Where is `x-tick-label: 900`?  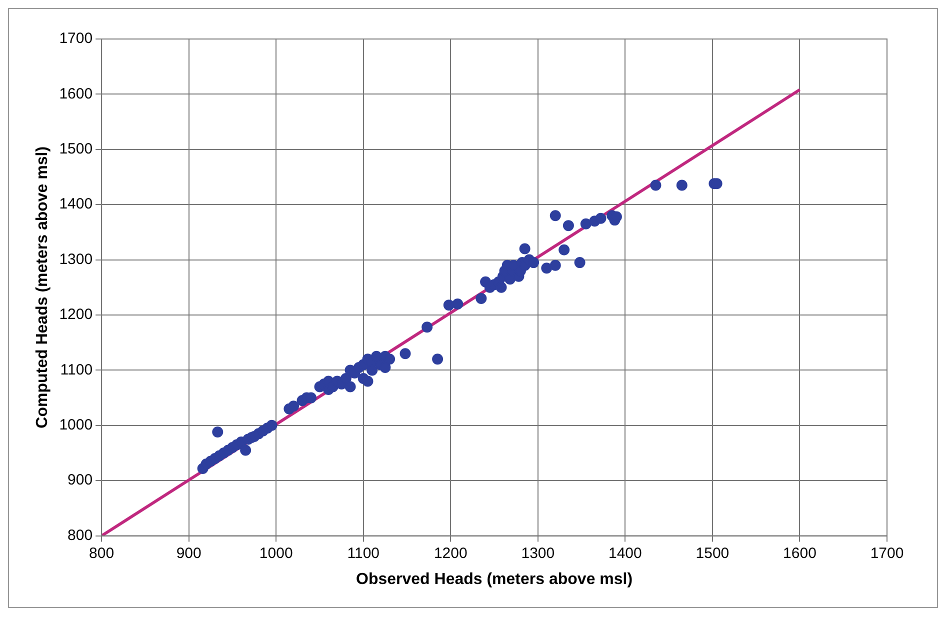 x-tick-label: 900 is located at coordinates (189, 553).